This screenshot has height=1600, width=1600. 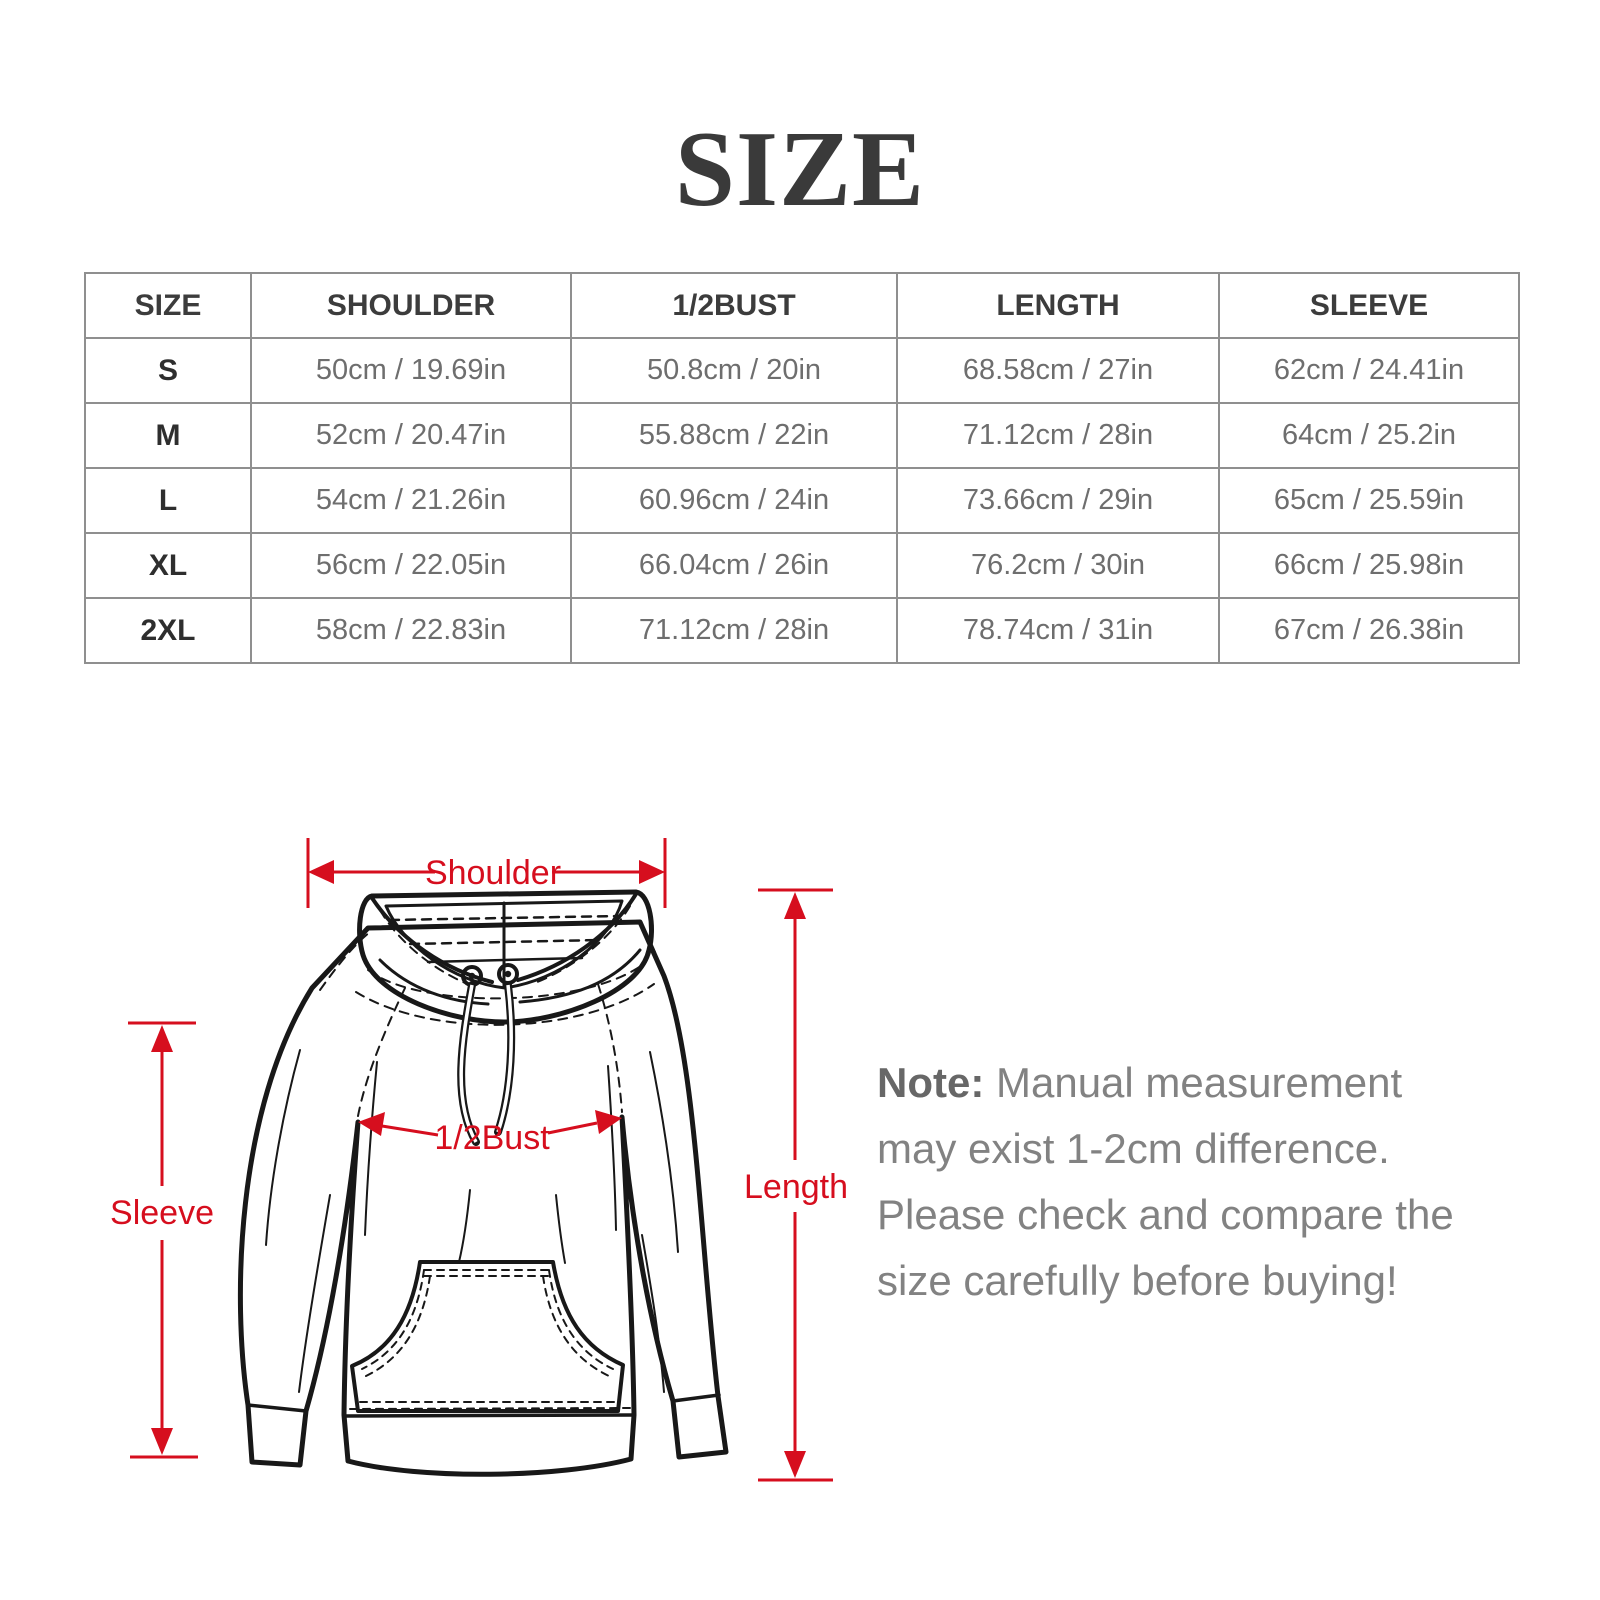 I want to click on sleeve-cell: 64cm / 25.2in, so click(x=1369, y=435).